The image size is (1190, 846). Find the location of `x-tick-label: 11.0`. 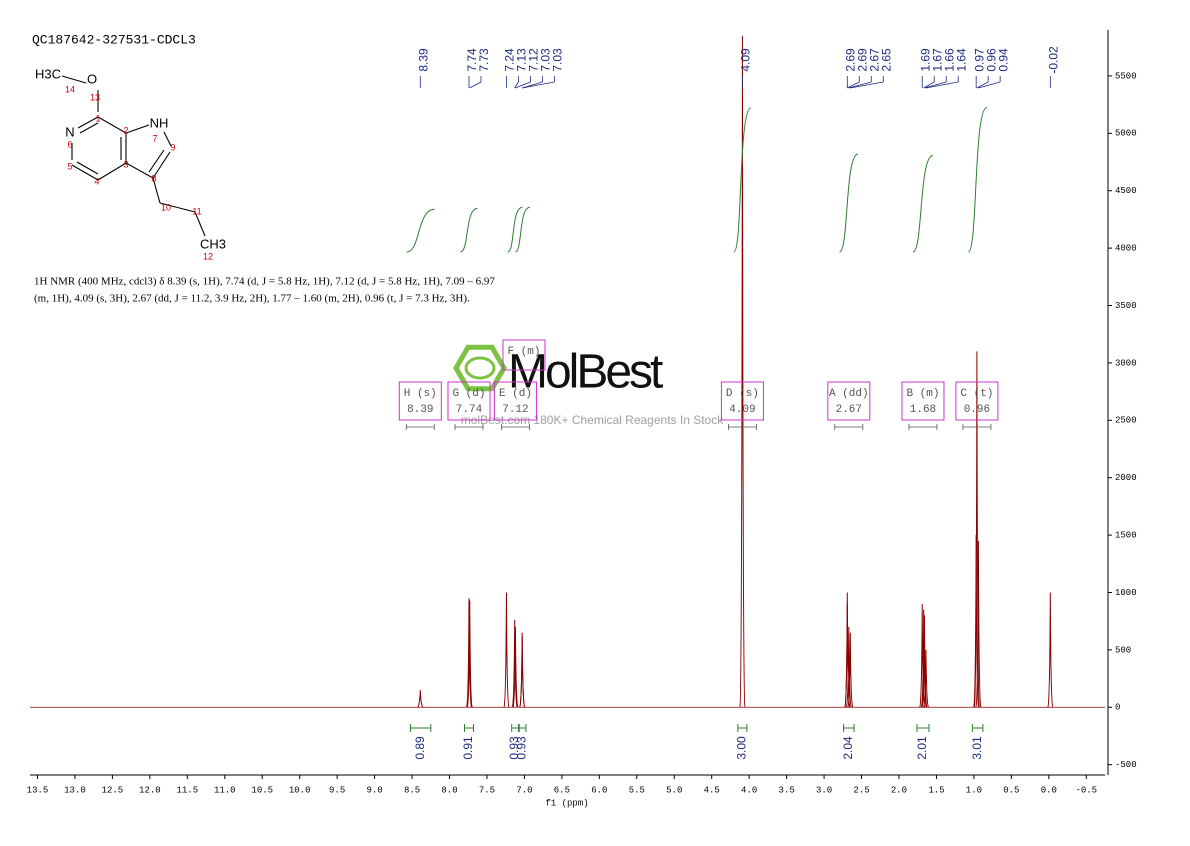

x-tick-label: 11.0 is located at coordinates (225, 790).